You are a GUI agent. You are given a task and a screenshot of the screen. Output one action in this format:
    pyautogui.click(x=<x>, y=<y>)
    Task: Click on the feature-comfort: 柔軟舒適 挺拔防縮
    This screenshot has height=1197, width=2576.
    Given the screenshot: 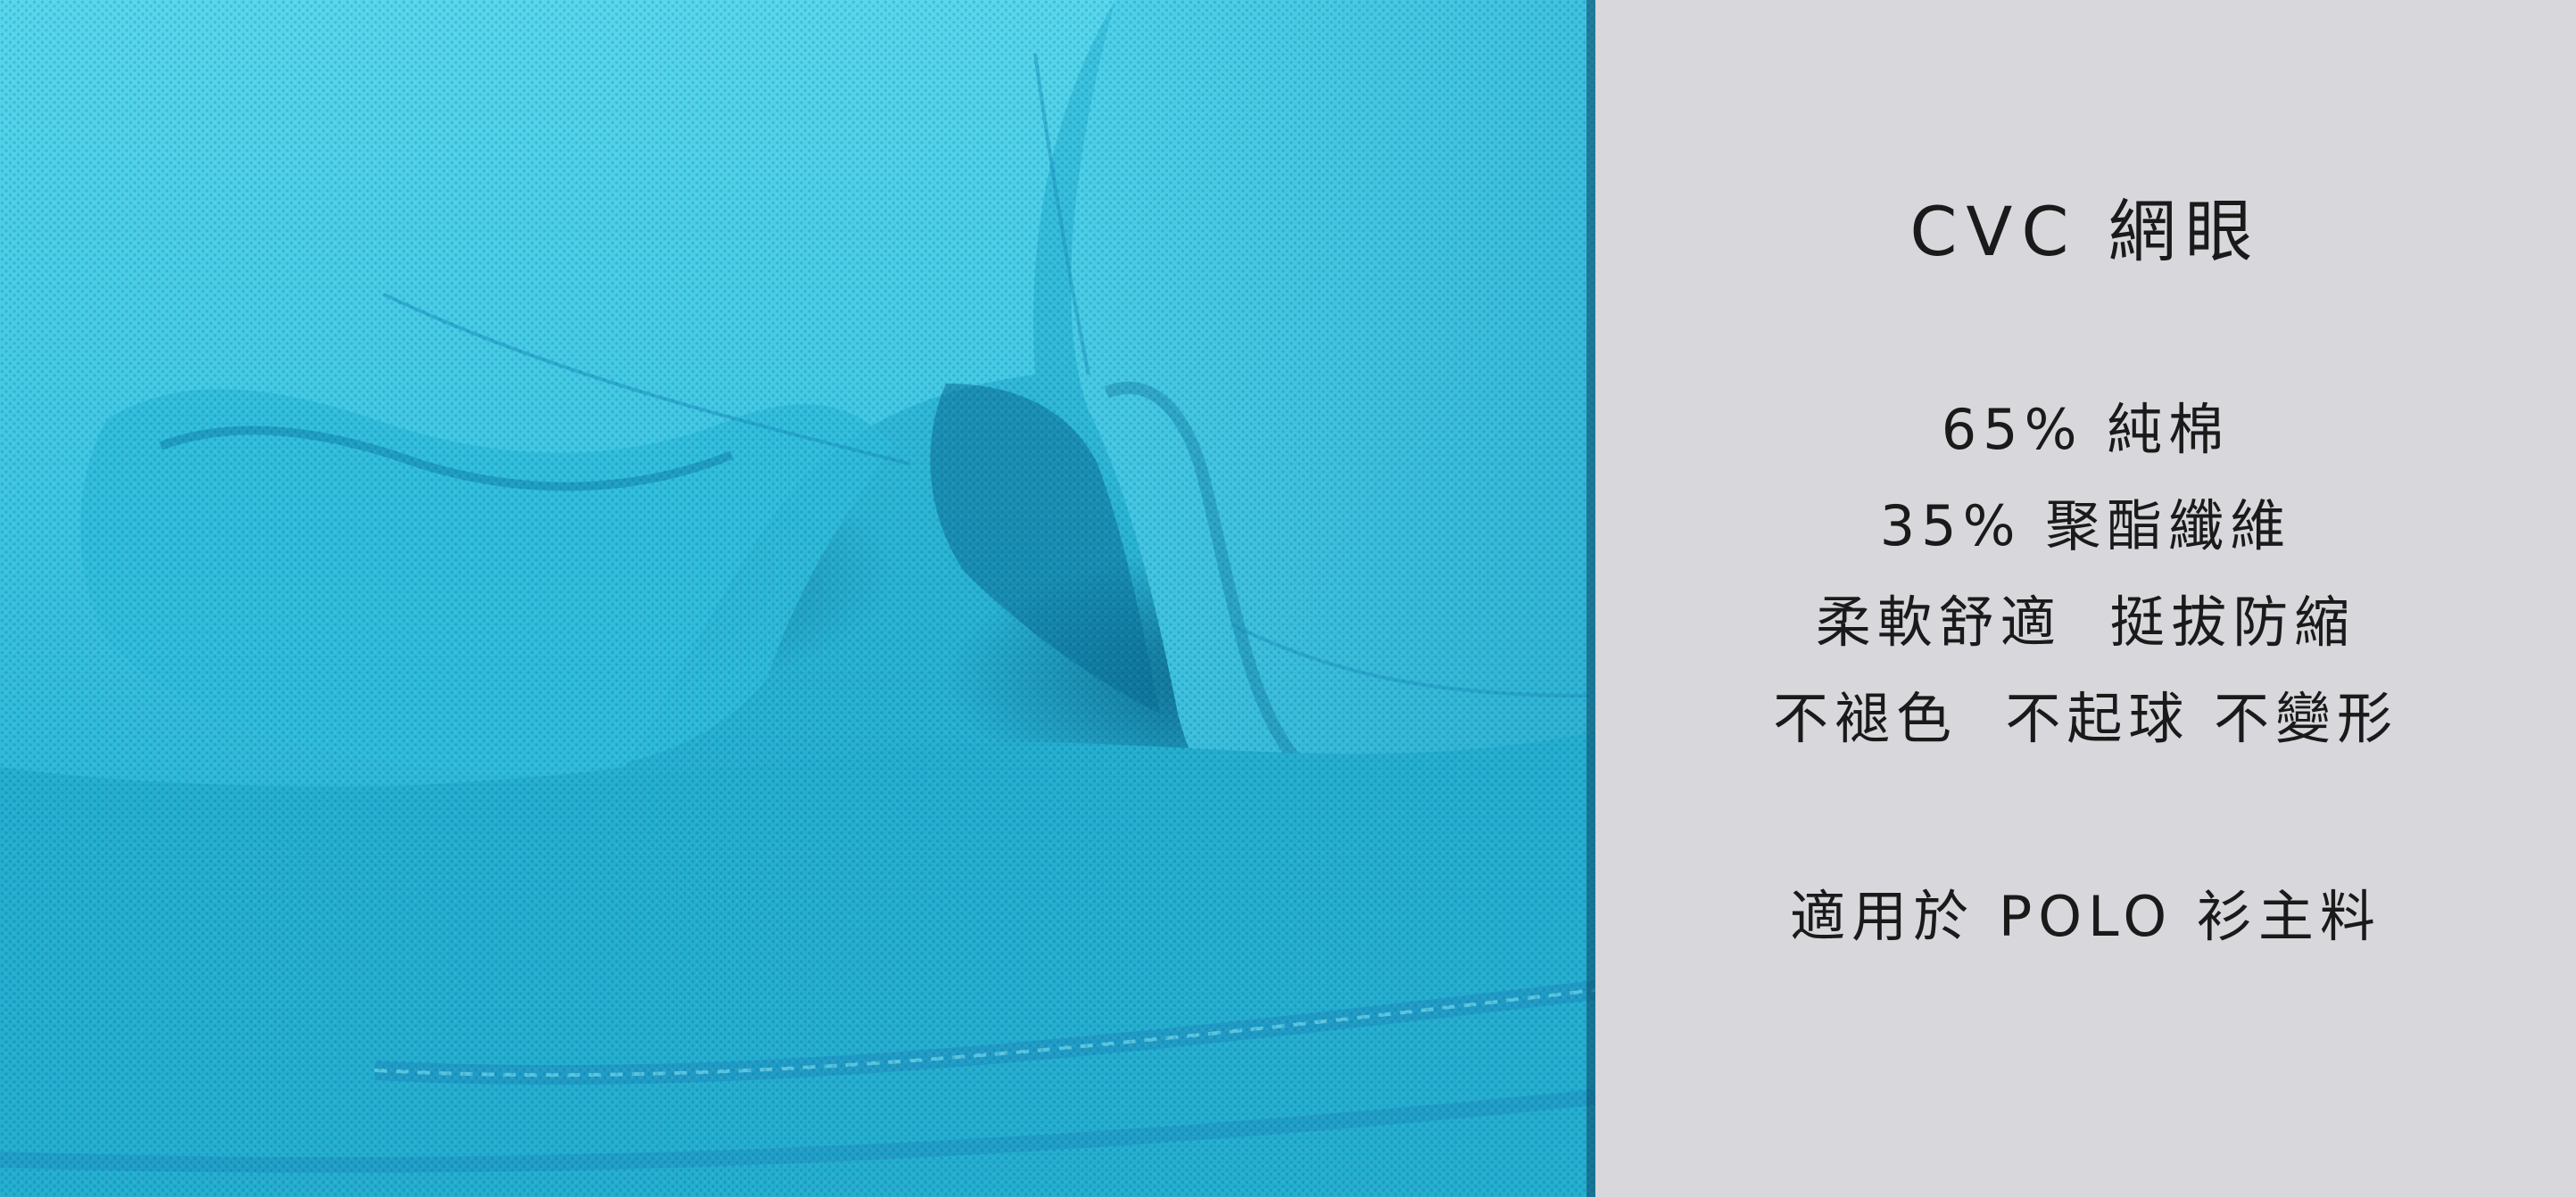 What is the action you would take?
    pyautogui.click(x=2086, y=622)
    